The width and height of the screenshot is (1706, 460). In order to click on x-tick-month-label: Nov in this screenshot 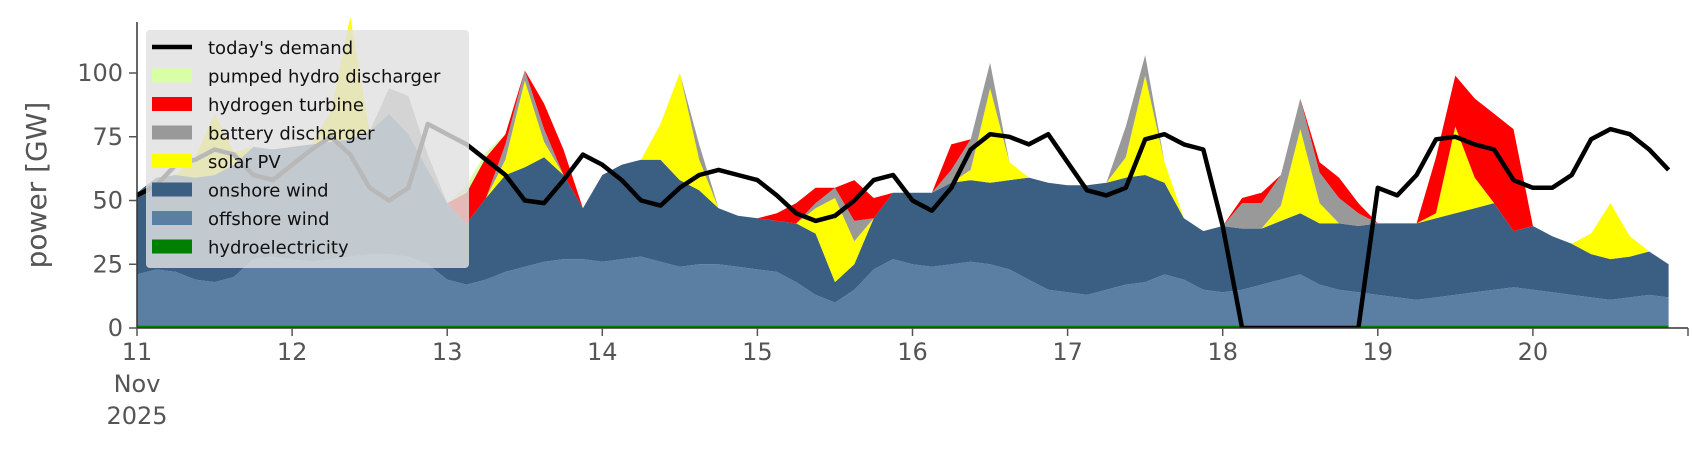, I will do `click(137, 384)`.